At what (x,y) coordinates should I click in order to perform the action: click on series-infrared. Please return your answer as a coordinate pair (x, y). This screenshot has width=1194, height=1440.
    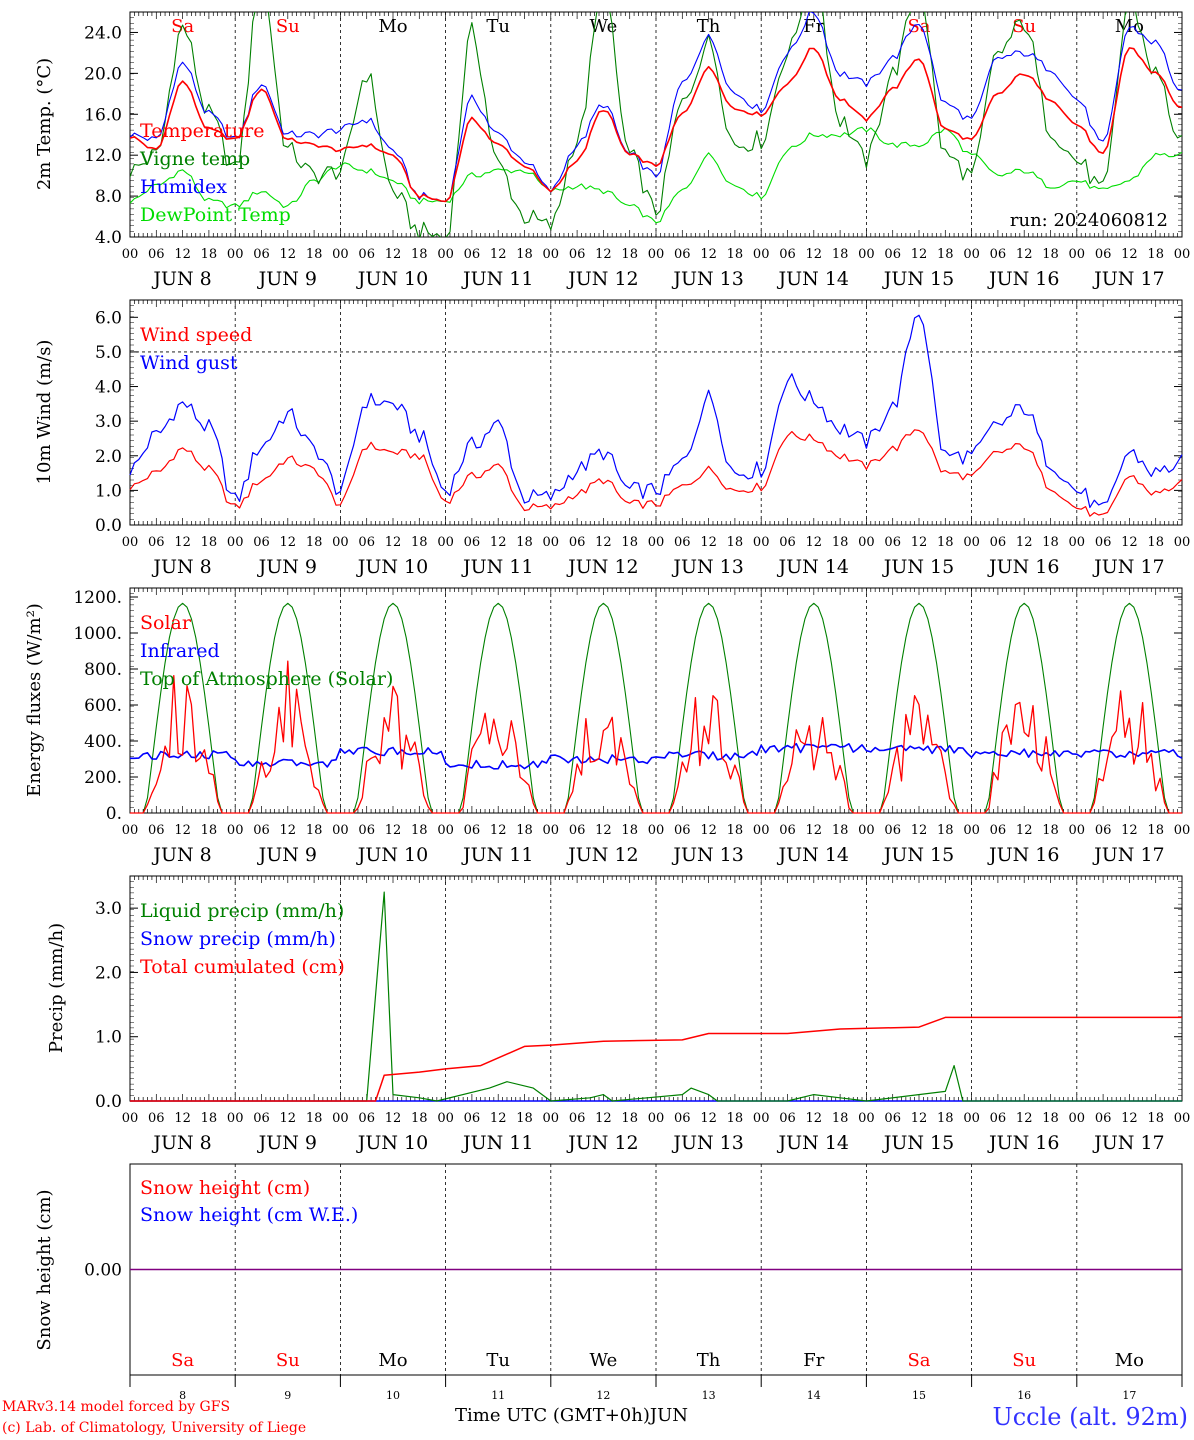
    Looking at the image, I should click on (656, 756).